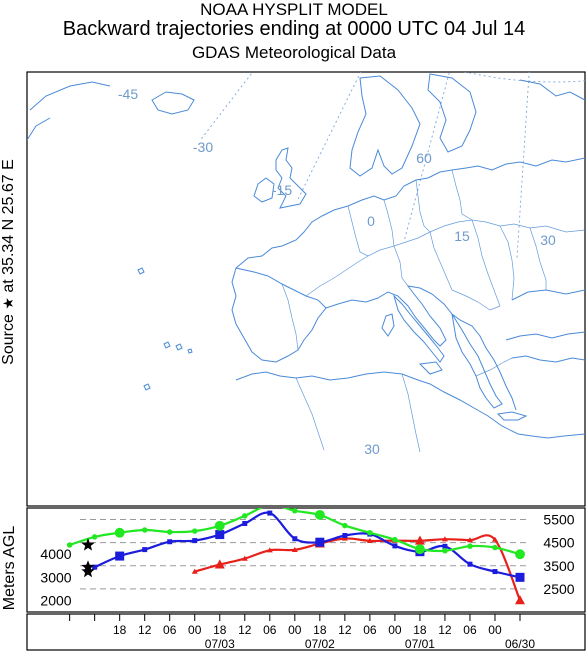 The height and width of the screenshot is (652, 588). What do you see at coordinates (295, 617) in the screenshot?
I see `time-ticks` at bounding box center [295, 617].